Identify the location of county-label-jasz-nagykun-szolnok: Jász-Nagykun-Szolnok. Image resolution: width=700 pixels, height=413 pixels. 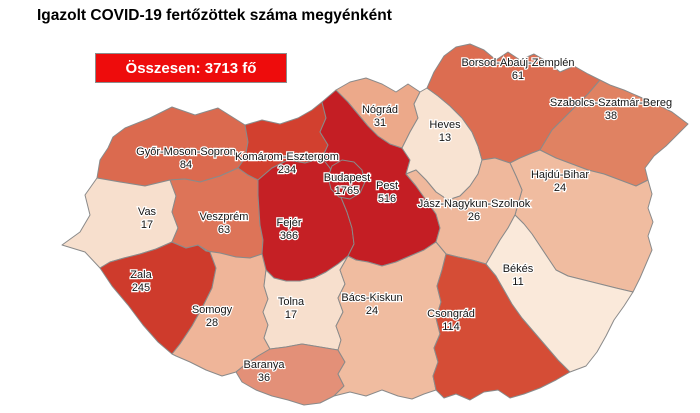
(474, 204).